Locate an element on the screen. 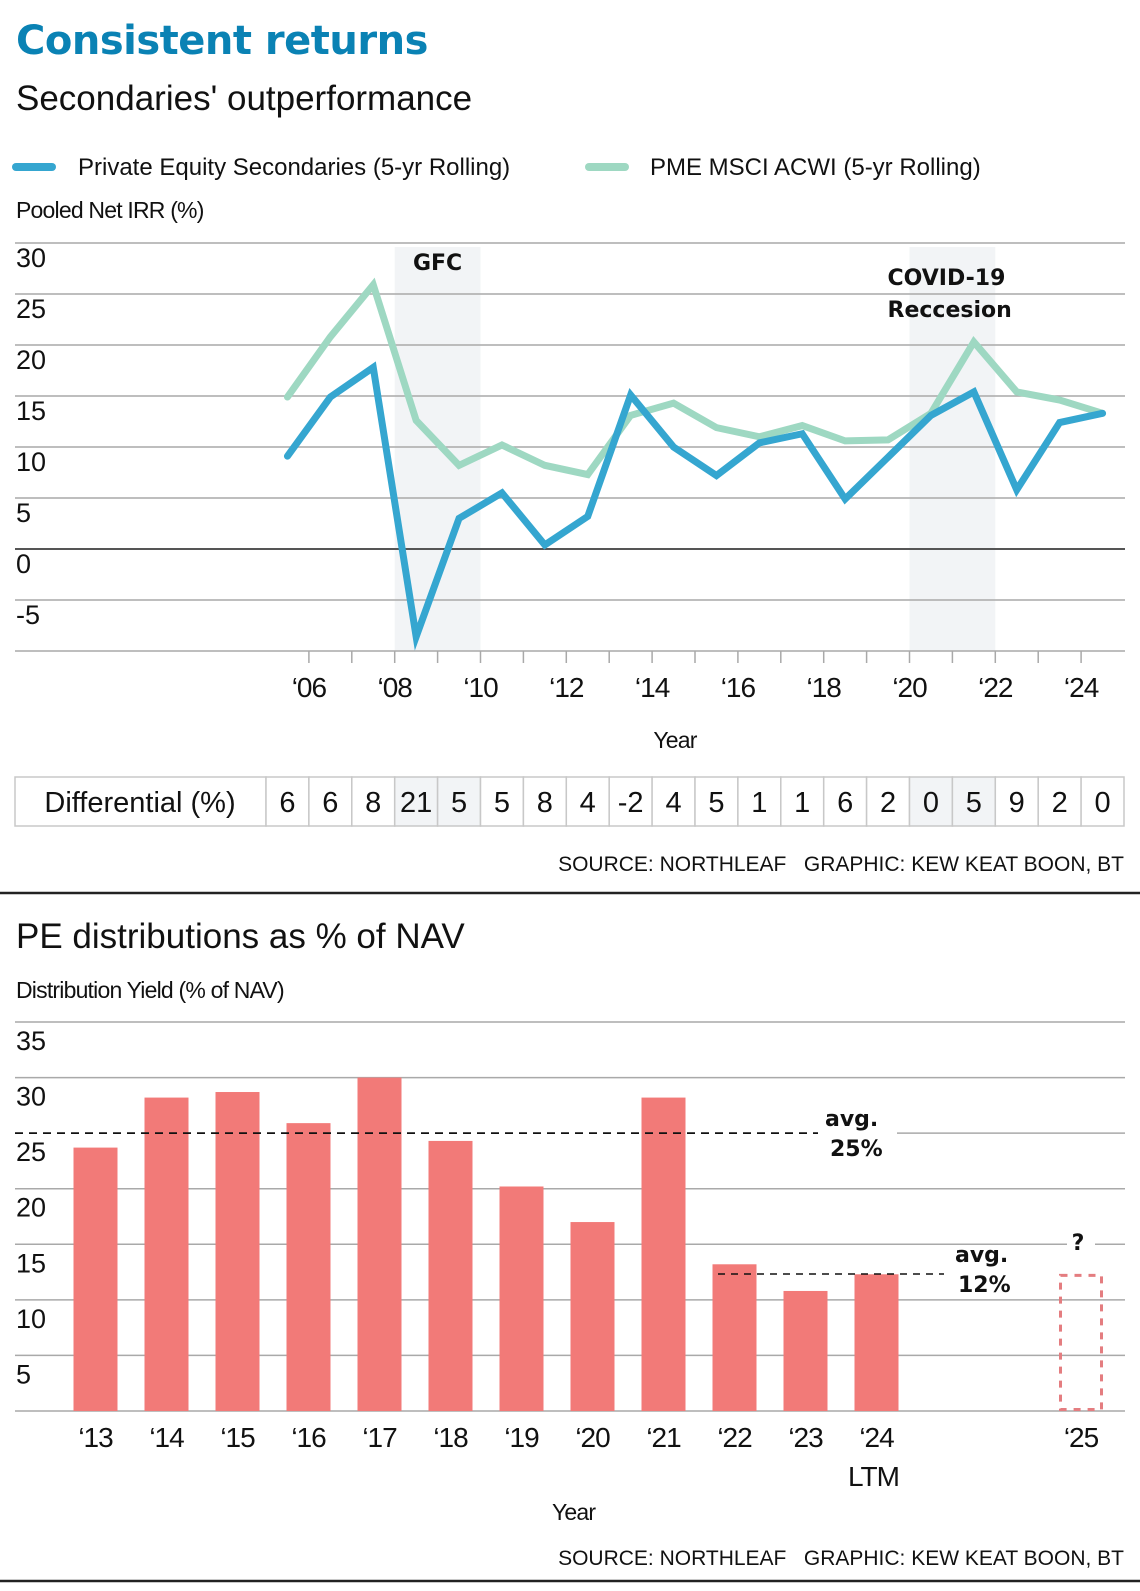 The width and height of the screenshot is (1140, 1591). chart1-annotations: GFC COVID-19 Reccesion is located at coordinates (712, 287).